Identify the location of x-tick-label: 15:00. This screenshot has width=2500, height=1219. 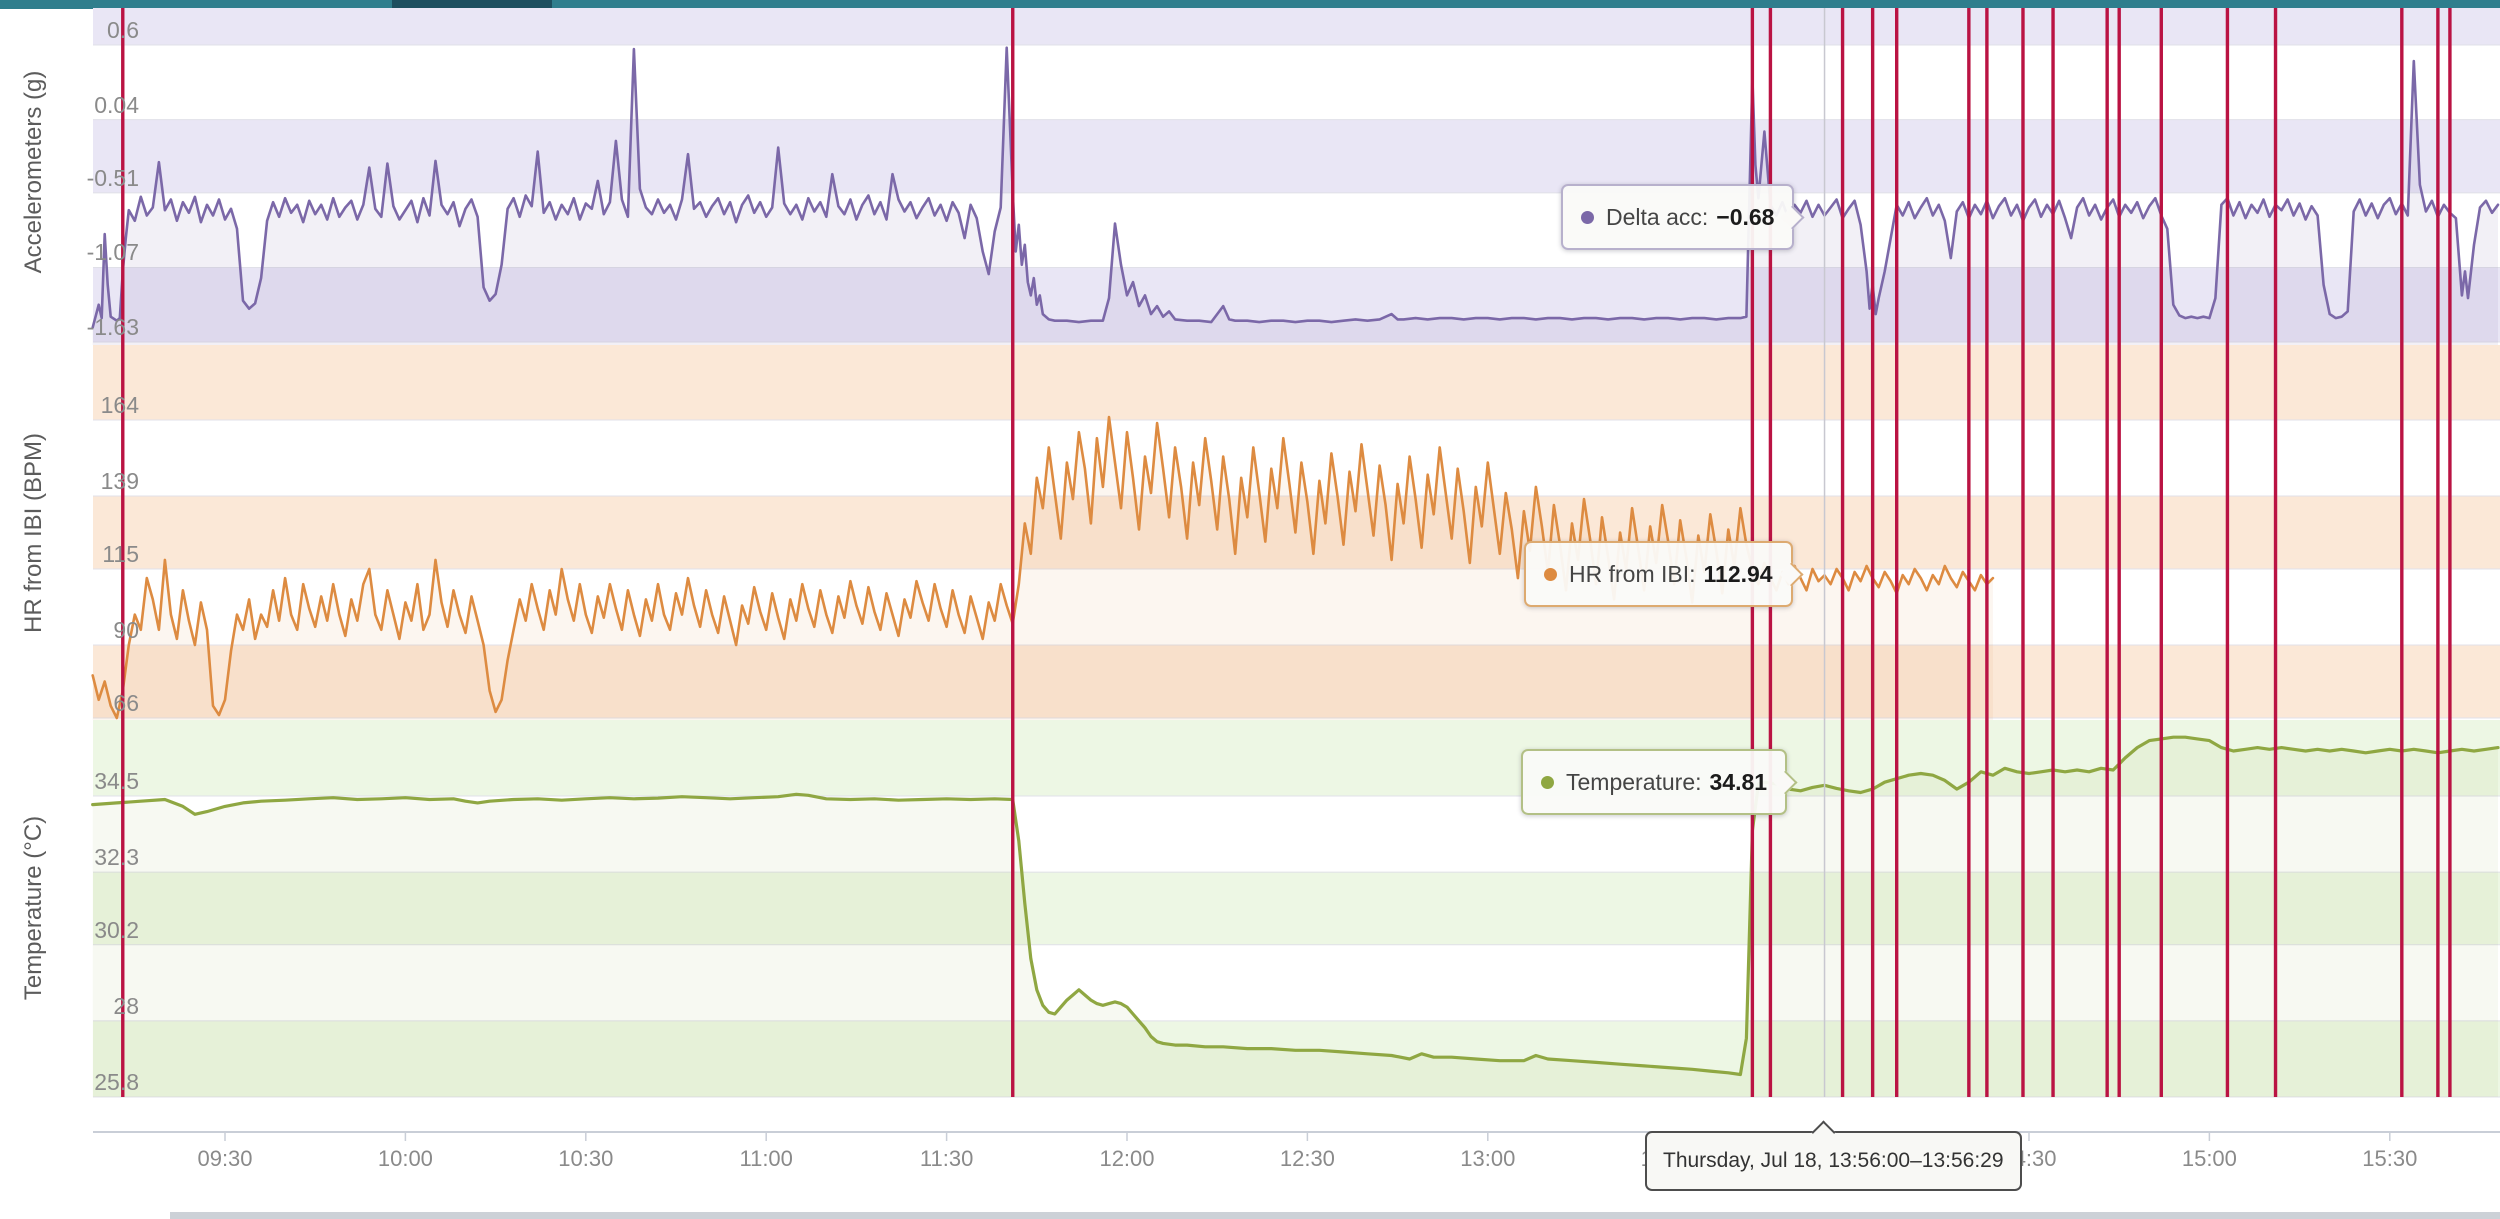
(2209, 1158).